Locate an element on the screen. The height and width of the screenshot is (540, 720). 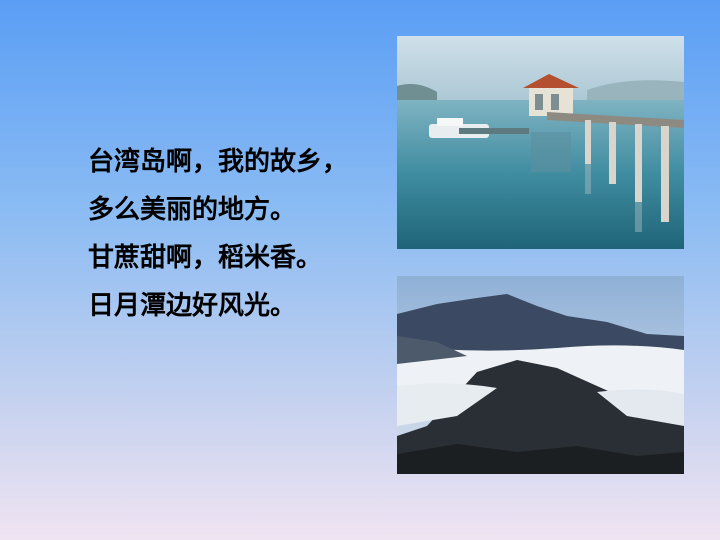
mountain-scene is located at coordinates (540, 375).